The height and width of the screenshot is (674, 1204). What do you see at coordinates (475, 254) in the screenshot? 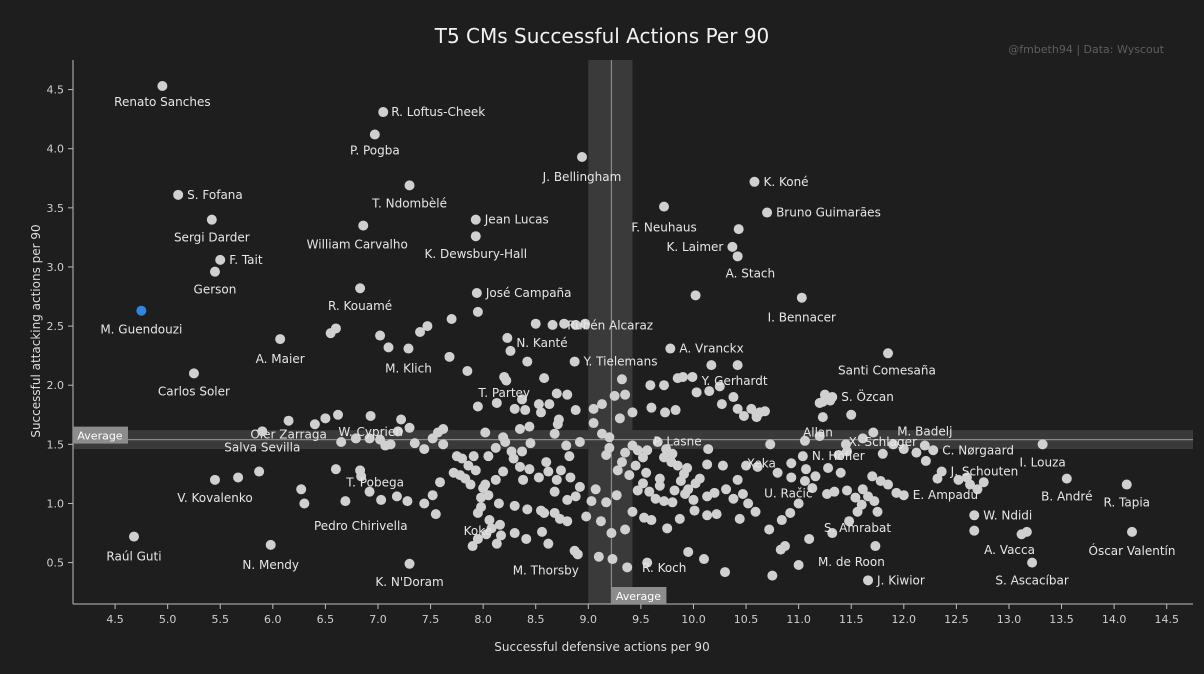
I see `point-label-k-dewsbury-hall: K. Dewsbury-Hall` at bounding box center [475, 254].